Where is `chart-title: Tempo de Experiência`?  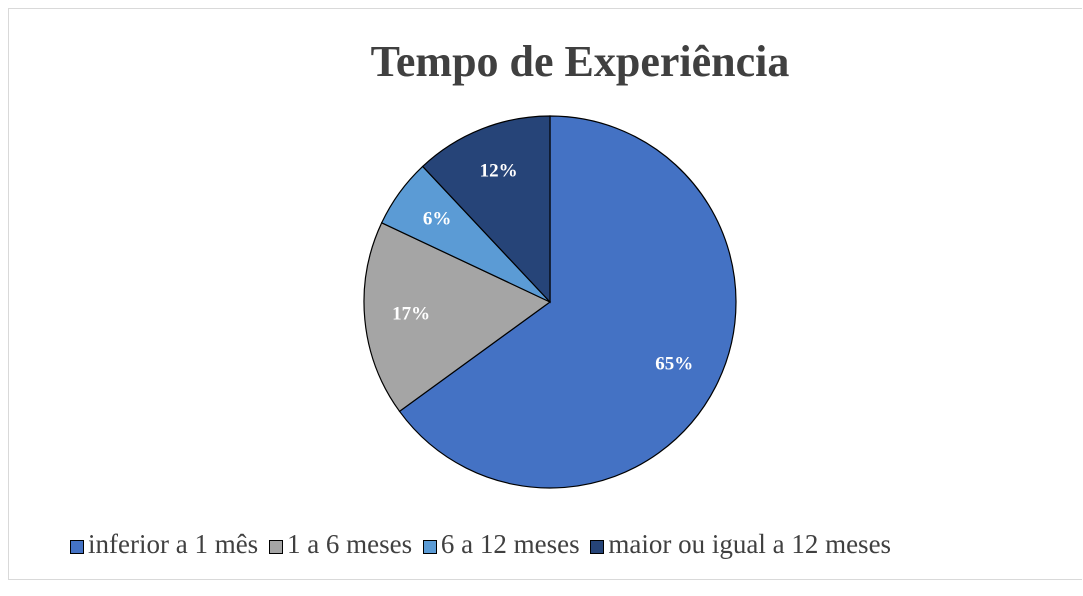 chart-title: Tempo de Experiência is located at coordinates (580, 61).